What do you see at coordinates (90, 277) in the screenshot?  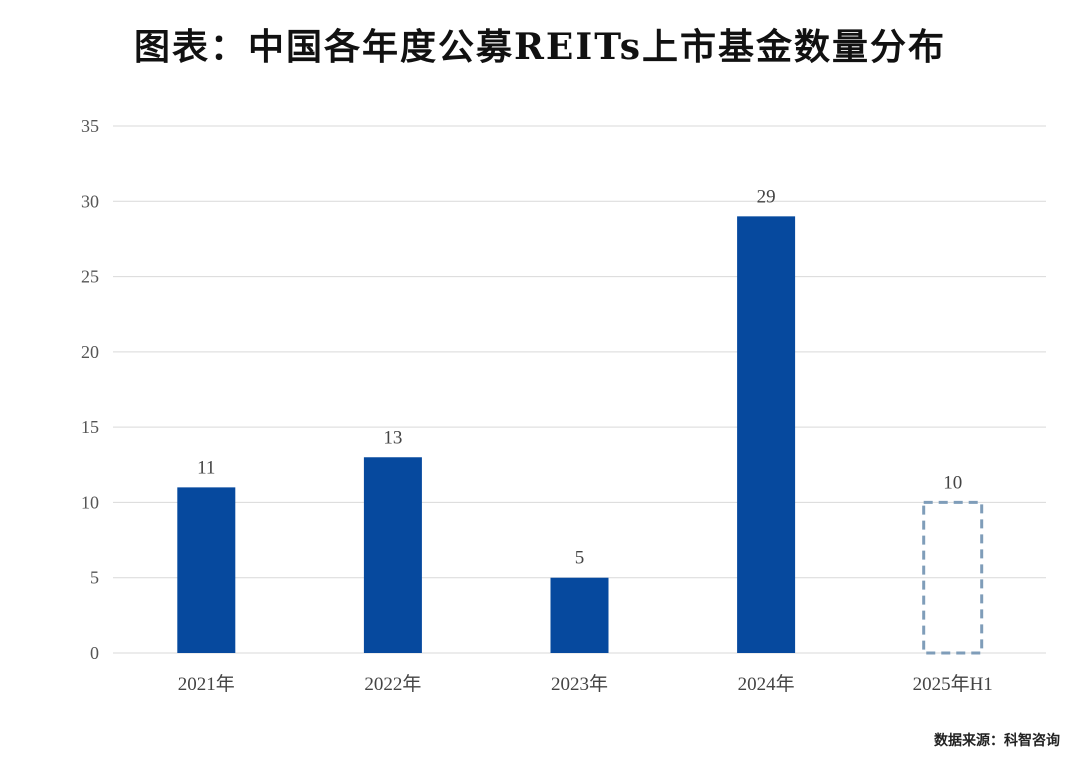 I see `y-tick-label: 25` at bounding box center [90, 277].